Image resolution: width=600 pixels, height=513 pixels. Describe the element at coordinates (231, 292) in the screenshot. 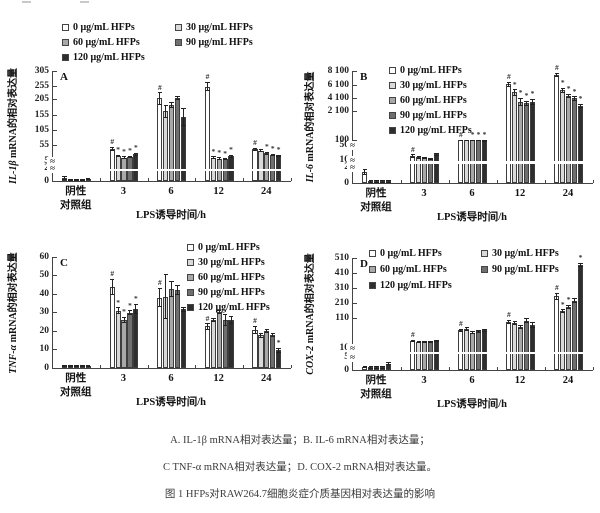

I see `legend-label: 90 μg/mL HFPs` at that location.